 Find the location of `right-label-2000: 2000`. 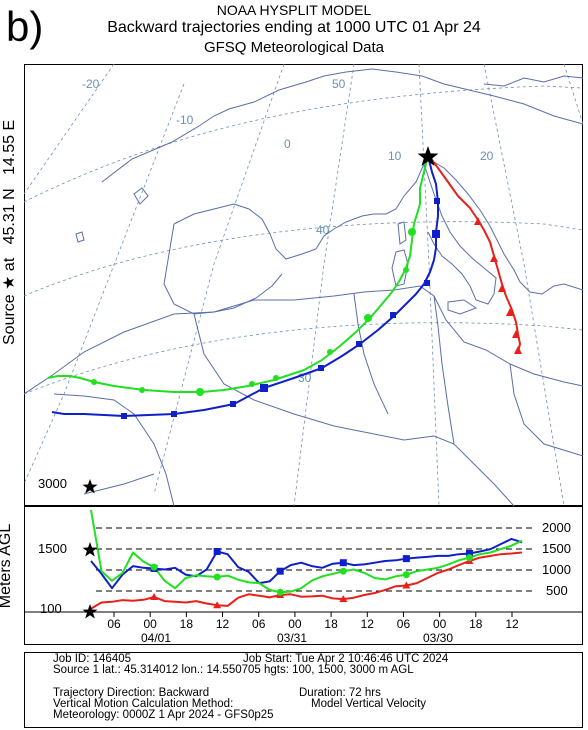

right-label-2000: 2000 is located at coordinates (556, 527).